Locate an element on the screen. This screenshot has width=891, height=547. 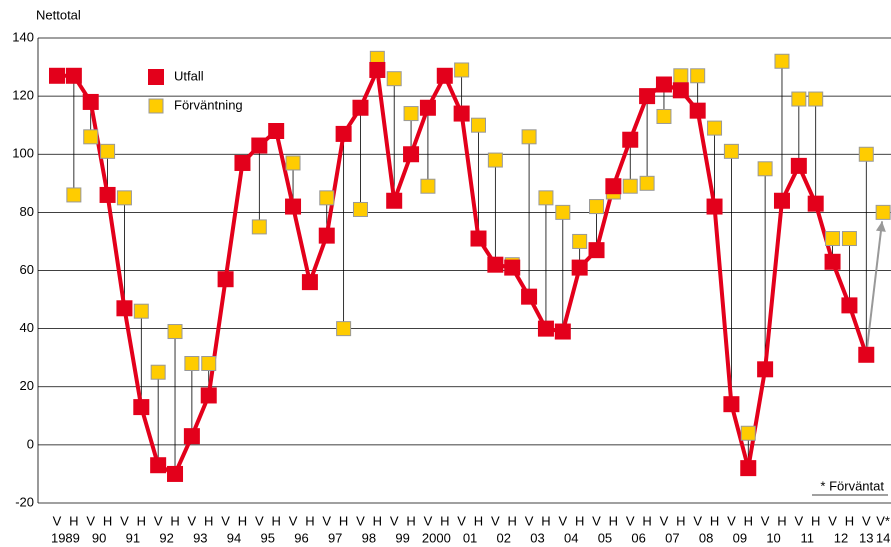
year-label: 11 is located at coordinates (808, 537).